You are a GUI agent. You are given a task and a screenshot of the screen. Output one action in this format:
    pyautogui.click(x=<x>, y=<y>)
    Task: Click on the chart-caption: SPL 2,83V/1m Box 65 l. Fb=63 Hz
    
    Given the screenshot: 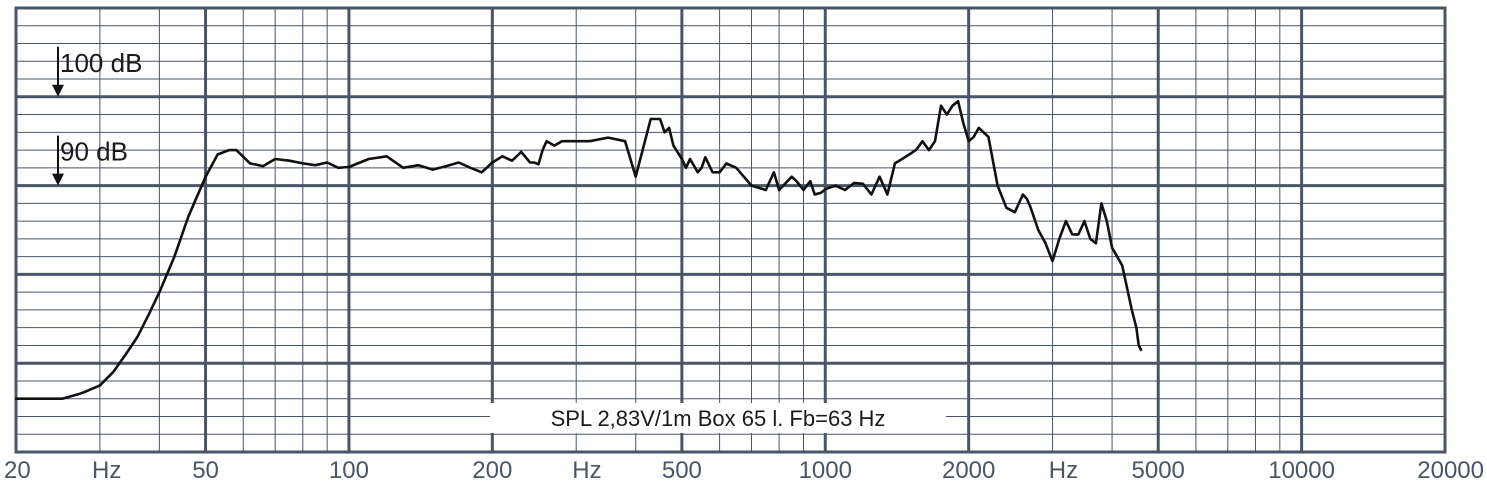 What is the action you would take?
    pyautogui.click(x=718, y=418)
    